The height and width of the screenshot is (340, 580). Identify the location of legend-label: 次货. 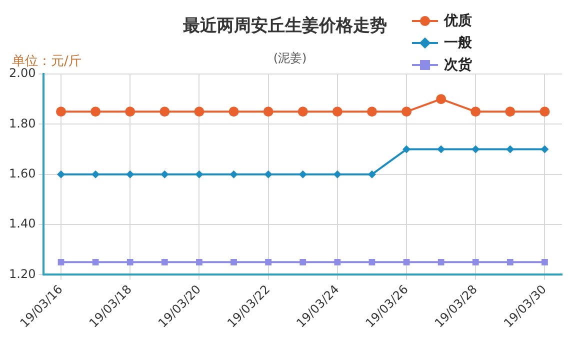
(458, 65).